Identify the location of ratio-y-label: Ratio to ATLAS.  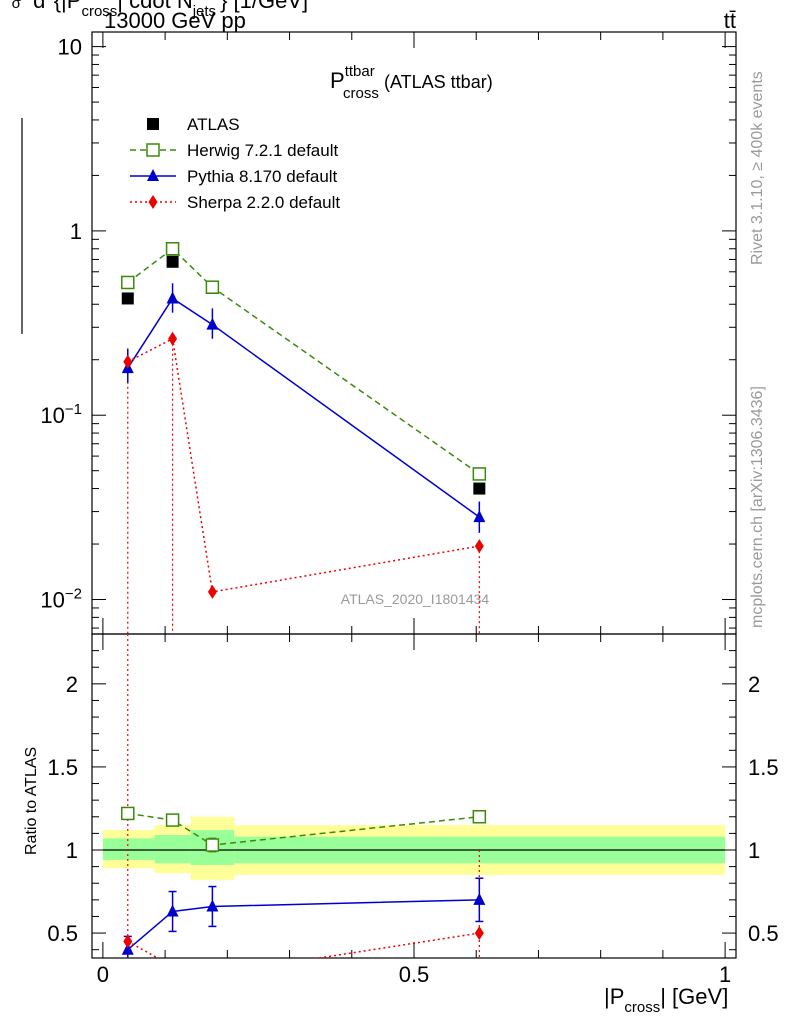
(31, 801).